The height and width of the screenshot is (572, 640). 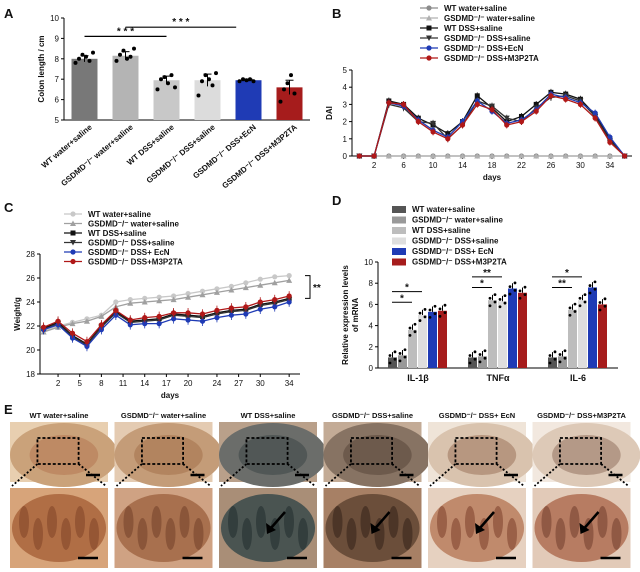 I want to click on x-tick-label: 22, so click(x=521, y=165).